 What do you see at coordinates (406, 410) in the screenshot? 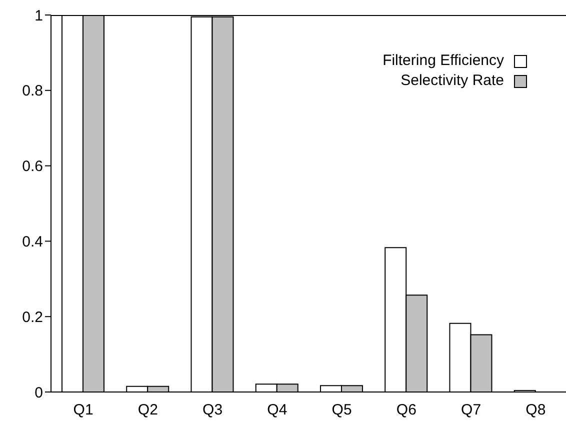
I see `x-tick-label: Q6` at bounding box center [406, 410].